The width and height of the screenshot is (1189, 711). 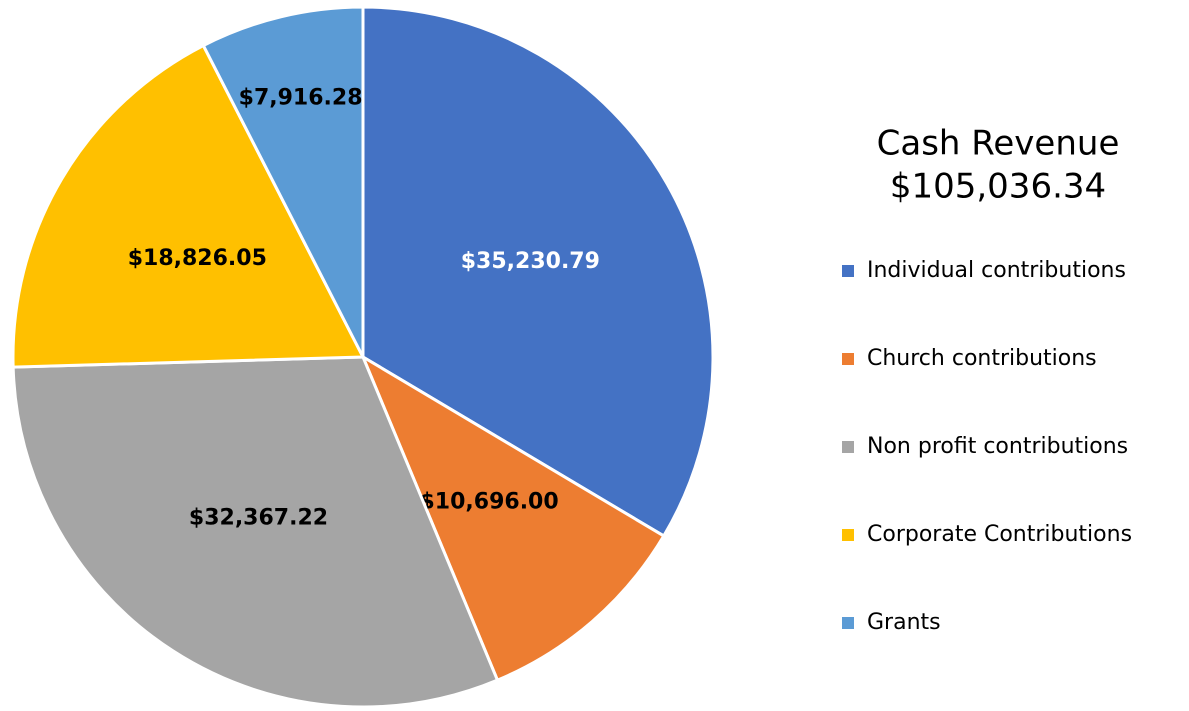 What do you see at coordinates (999, 534) in the screenshot?
I see `legend-label: Corporate Contributions` at bounding box center [999, 534].